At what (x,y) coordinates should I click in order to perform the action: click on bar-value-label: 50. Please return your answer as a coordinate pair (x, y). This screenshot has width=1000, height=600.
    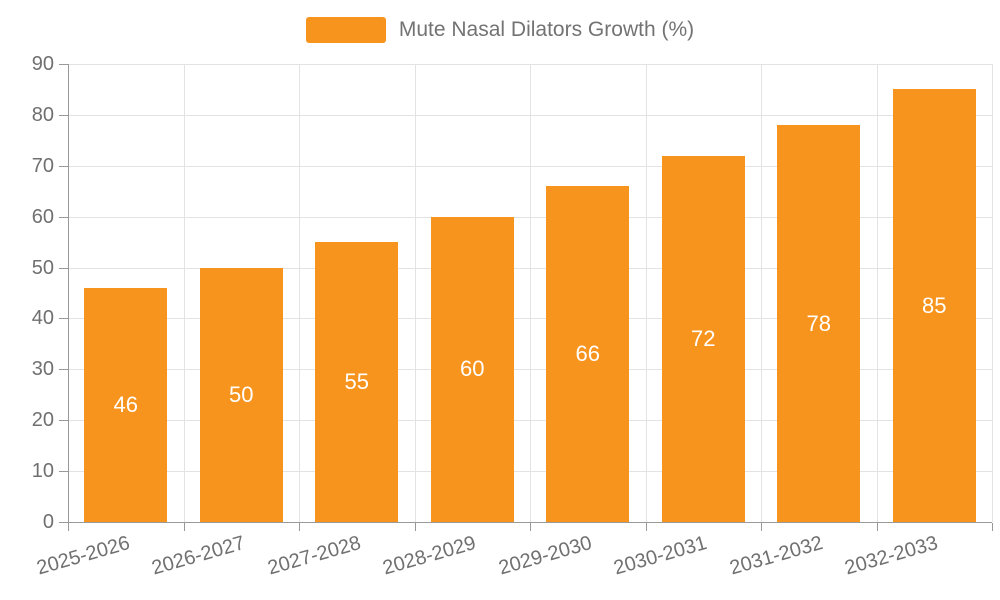
    Looking at the image, I should click on (241, 394).